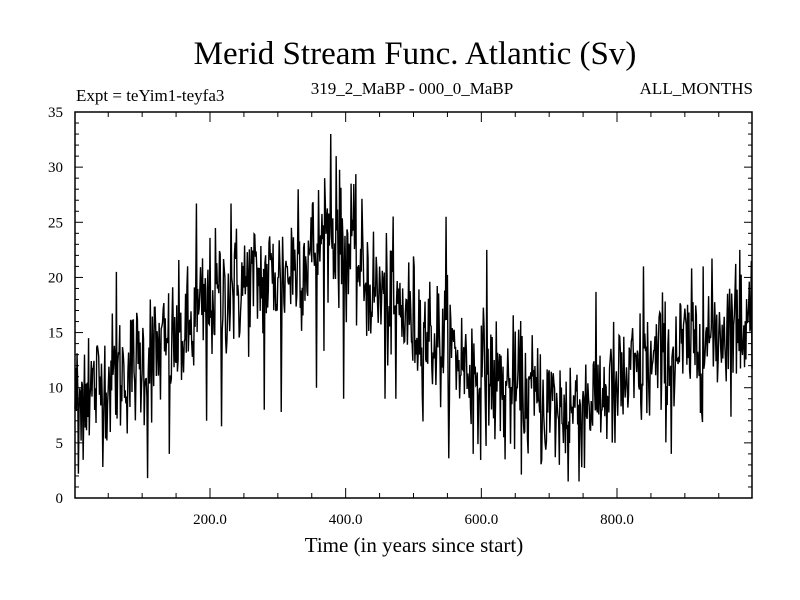  What do you see at coordinates (55, 334) in the screenshot?
I see `y-tick-label: 15` at bounding box center [55, 334].